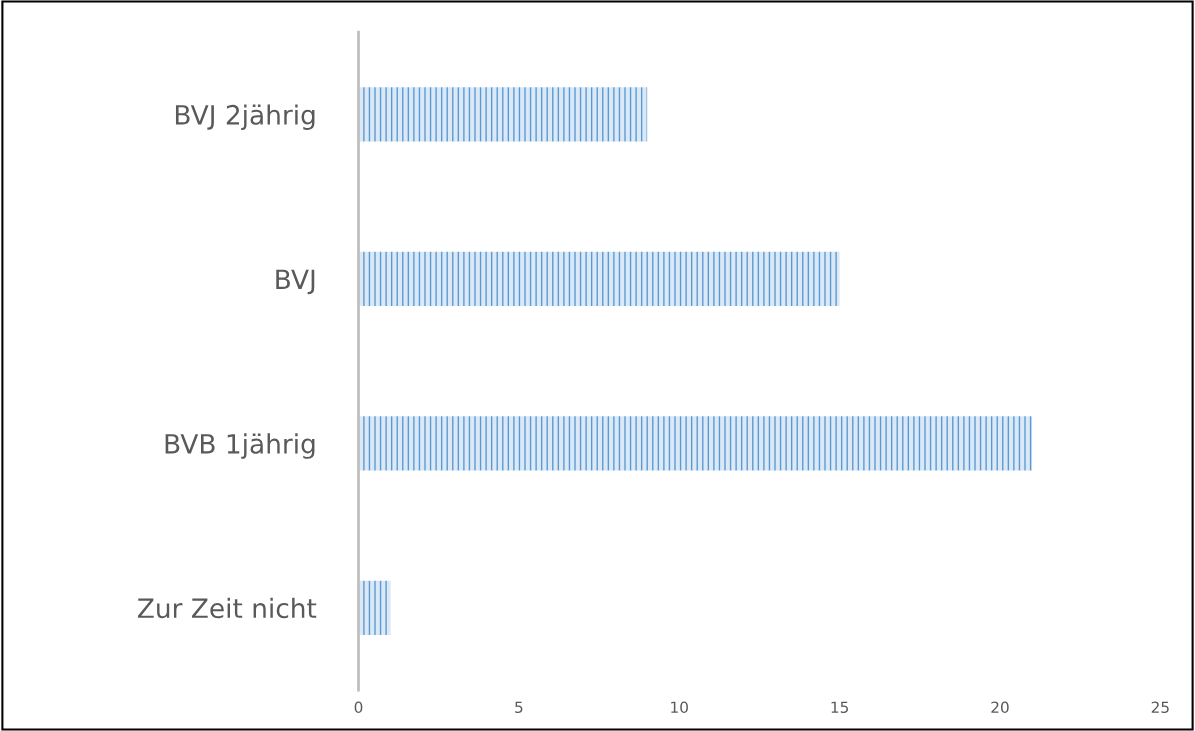 Image resolution: width=1195 pixels, height=731 pixels. I want to click on x-tick-label: 15, so click(839, 707).